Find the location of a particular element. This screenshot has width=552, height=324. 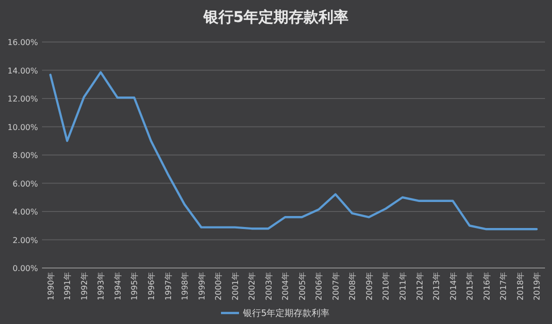

legend-label: 银行5年定期存款利率 is located at coordinates (286, 313).